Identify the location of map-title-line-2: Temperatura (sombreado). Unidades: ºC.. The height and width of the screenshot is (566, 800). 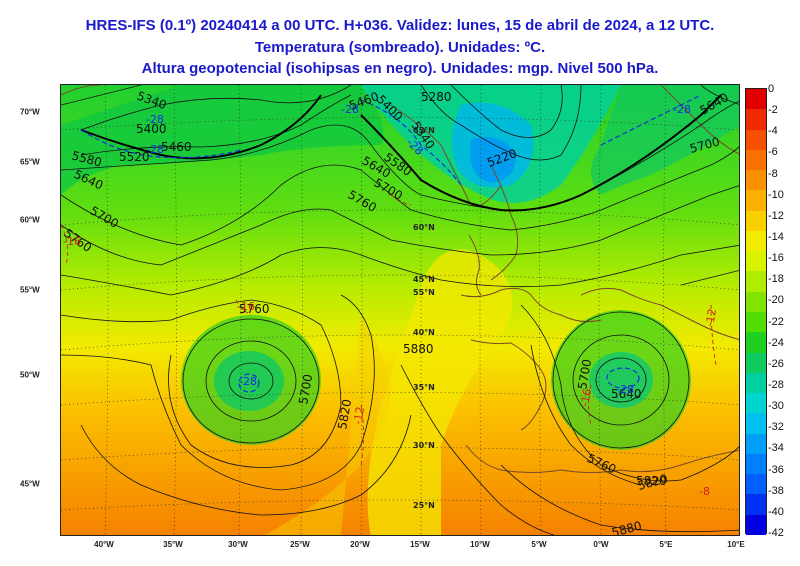
(400, 47).